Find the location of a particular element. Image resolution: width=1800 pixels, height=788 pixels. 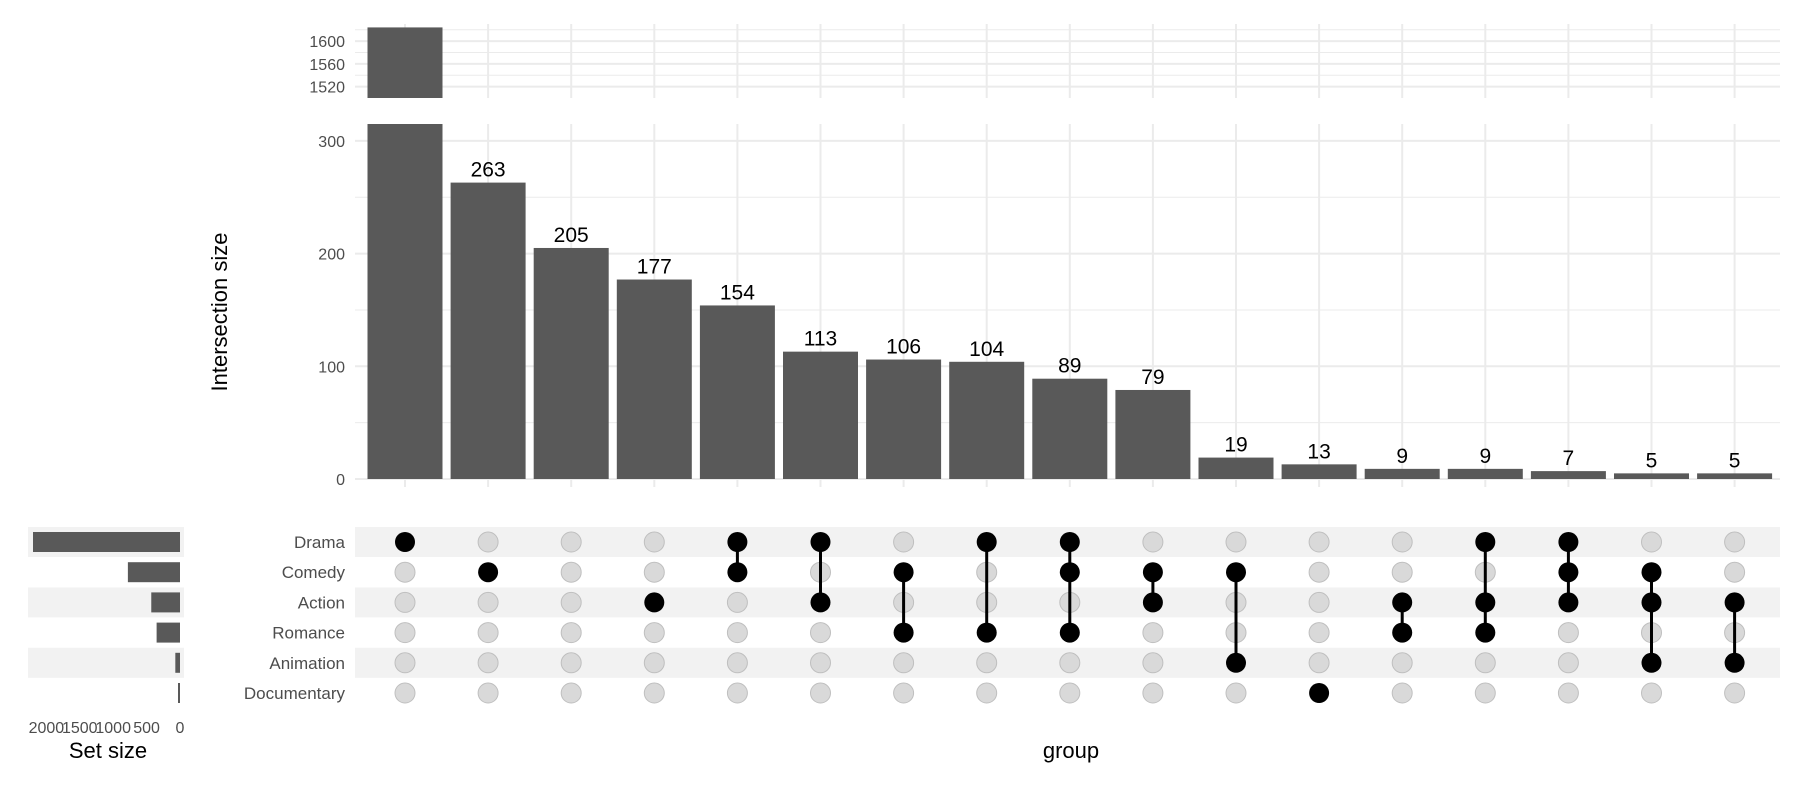

bar-value-label: 205 is located at coordinates (571, 235).